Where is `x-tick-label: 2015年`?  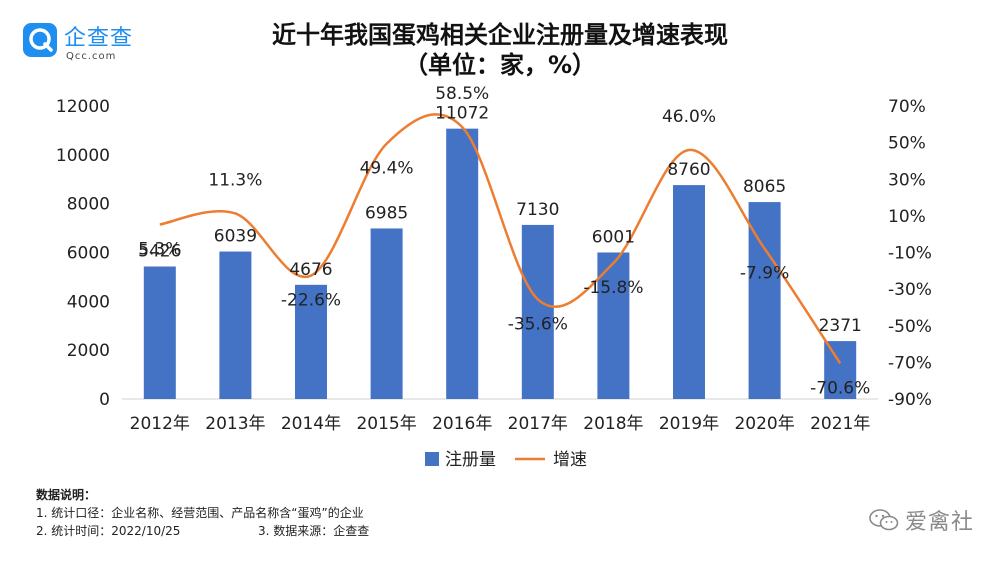
x-tick-label: 2015年 is located at coordinates (386, 424).